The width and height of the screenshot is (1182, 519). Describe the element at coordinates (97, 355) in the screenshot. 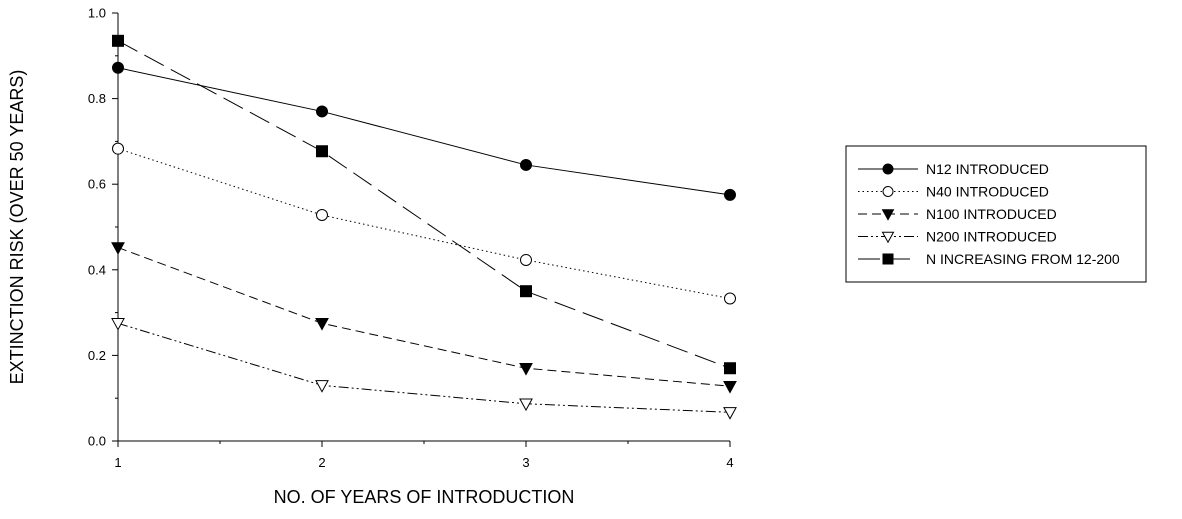

I see `y-tick-label: 0.2` at that location.